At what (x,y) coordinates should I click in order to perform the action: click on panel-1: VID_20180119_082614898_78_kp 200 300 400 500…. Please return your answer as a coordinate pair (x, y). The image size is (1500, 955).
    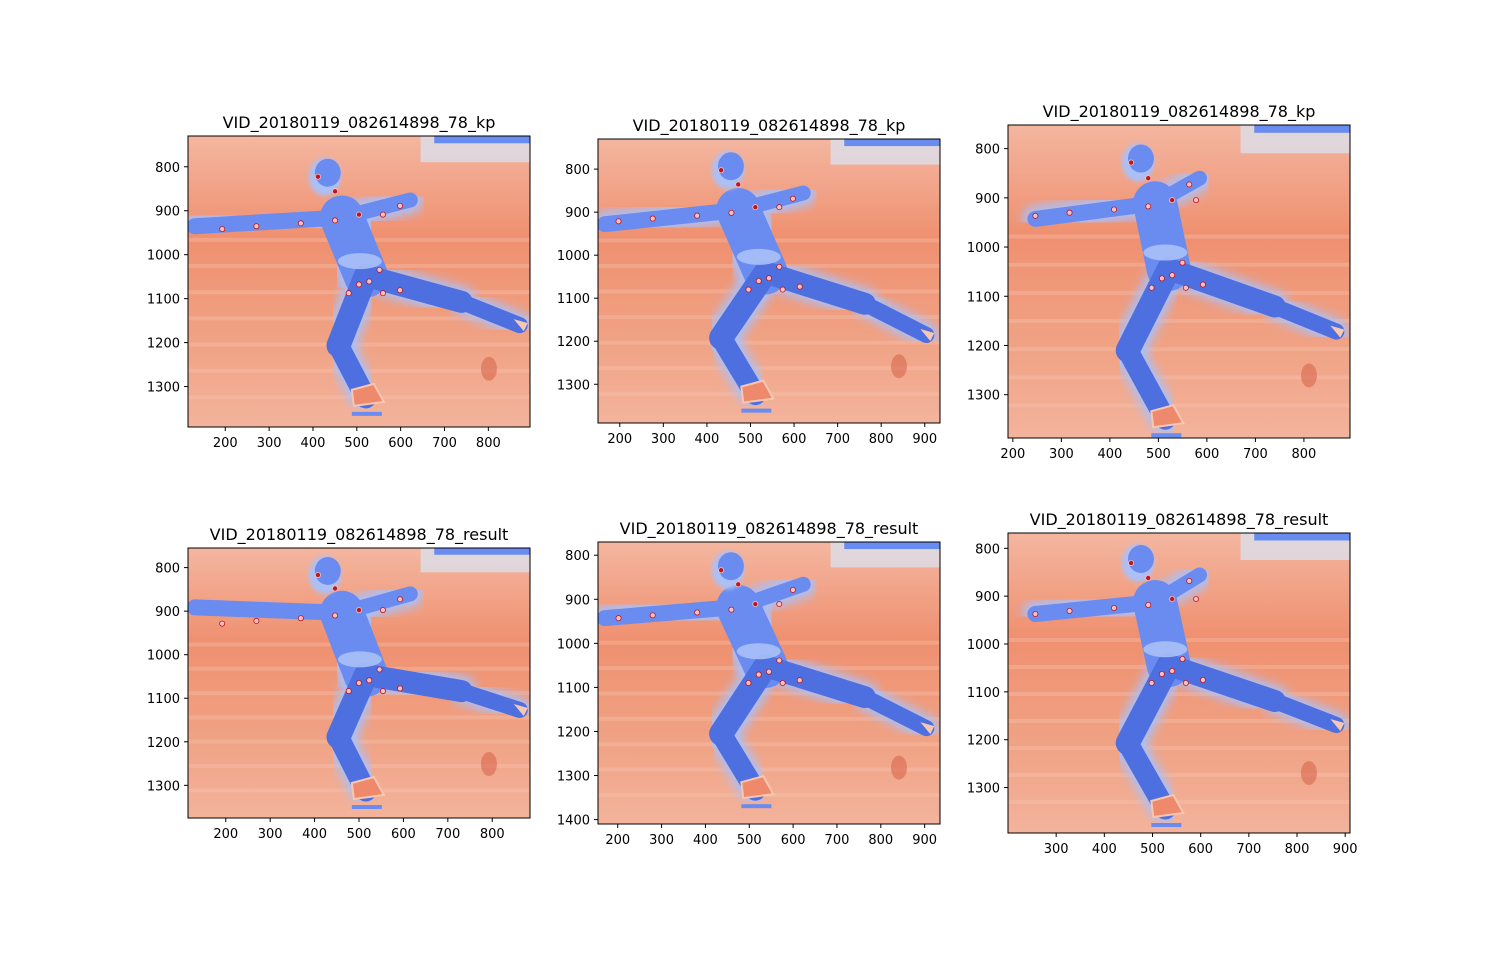
    Looking at the image, I should click on (339, 282).